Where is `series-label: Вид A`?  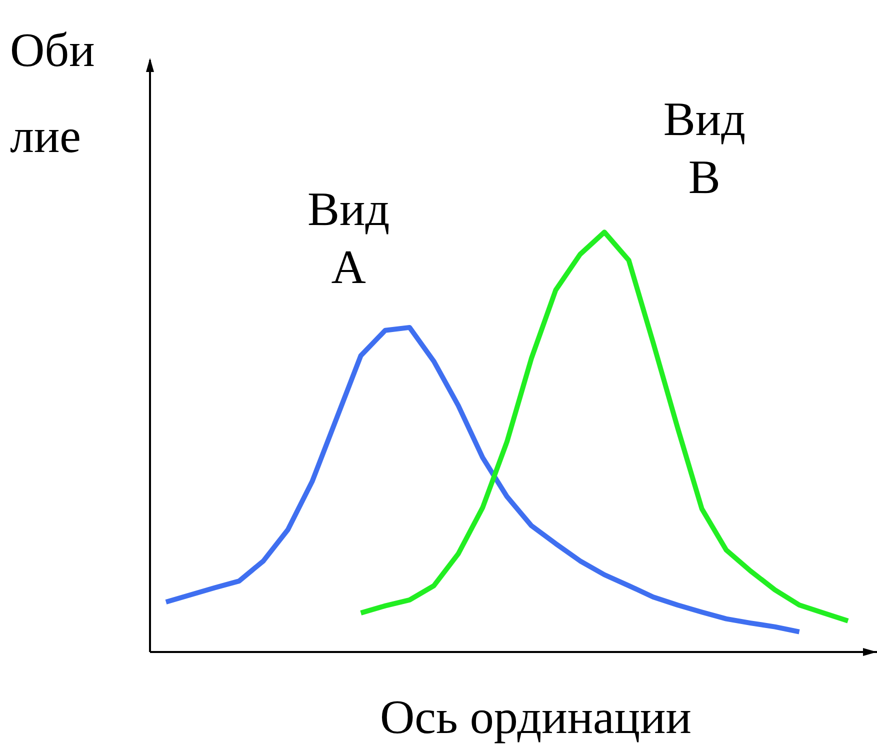 series-label: Вид A is located at coordinates (348, 239).